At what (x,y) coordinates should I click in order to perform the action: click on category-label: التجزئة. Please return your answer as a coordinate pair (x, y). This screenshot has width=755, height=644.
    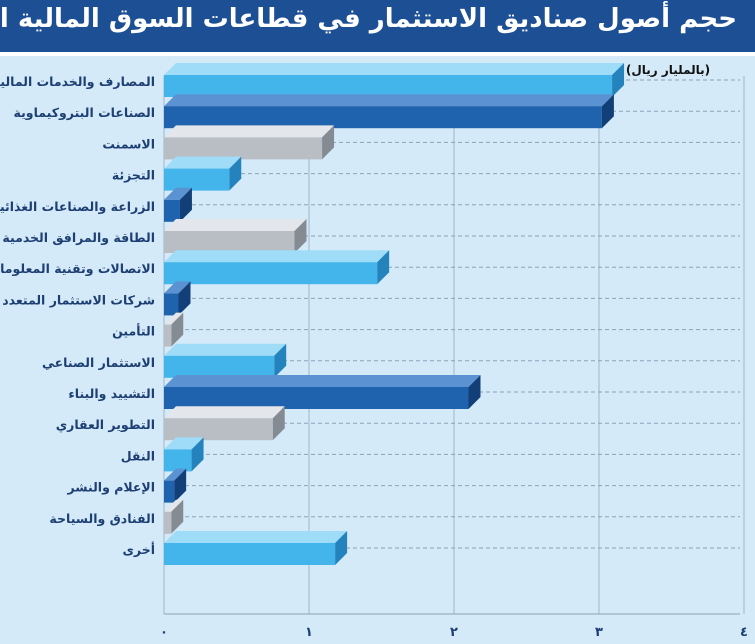
    Looking at the image, I should click on (133, 175).